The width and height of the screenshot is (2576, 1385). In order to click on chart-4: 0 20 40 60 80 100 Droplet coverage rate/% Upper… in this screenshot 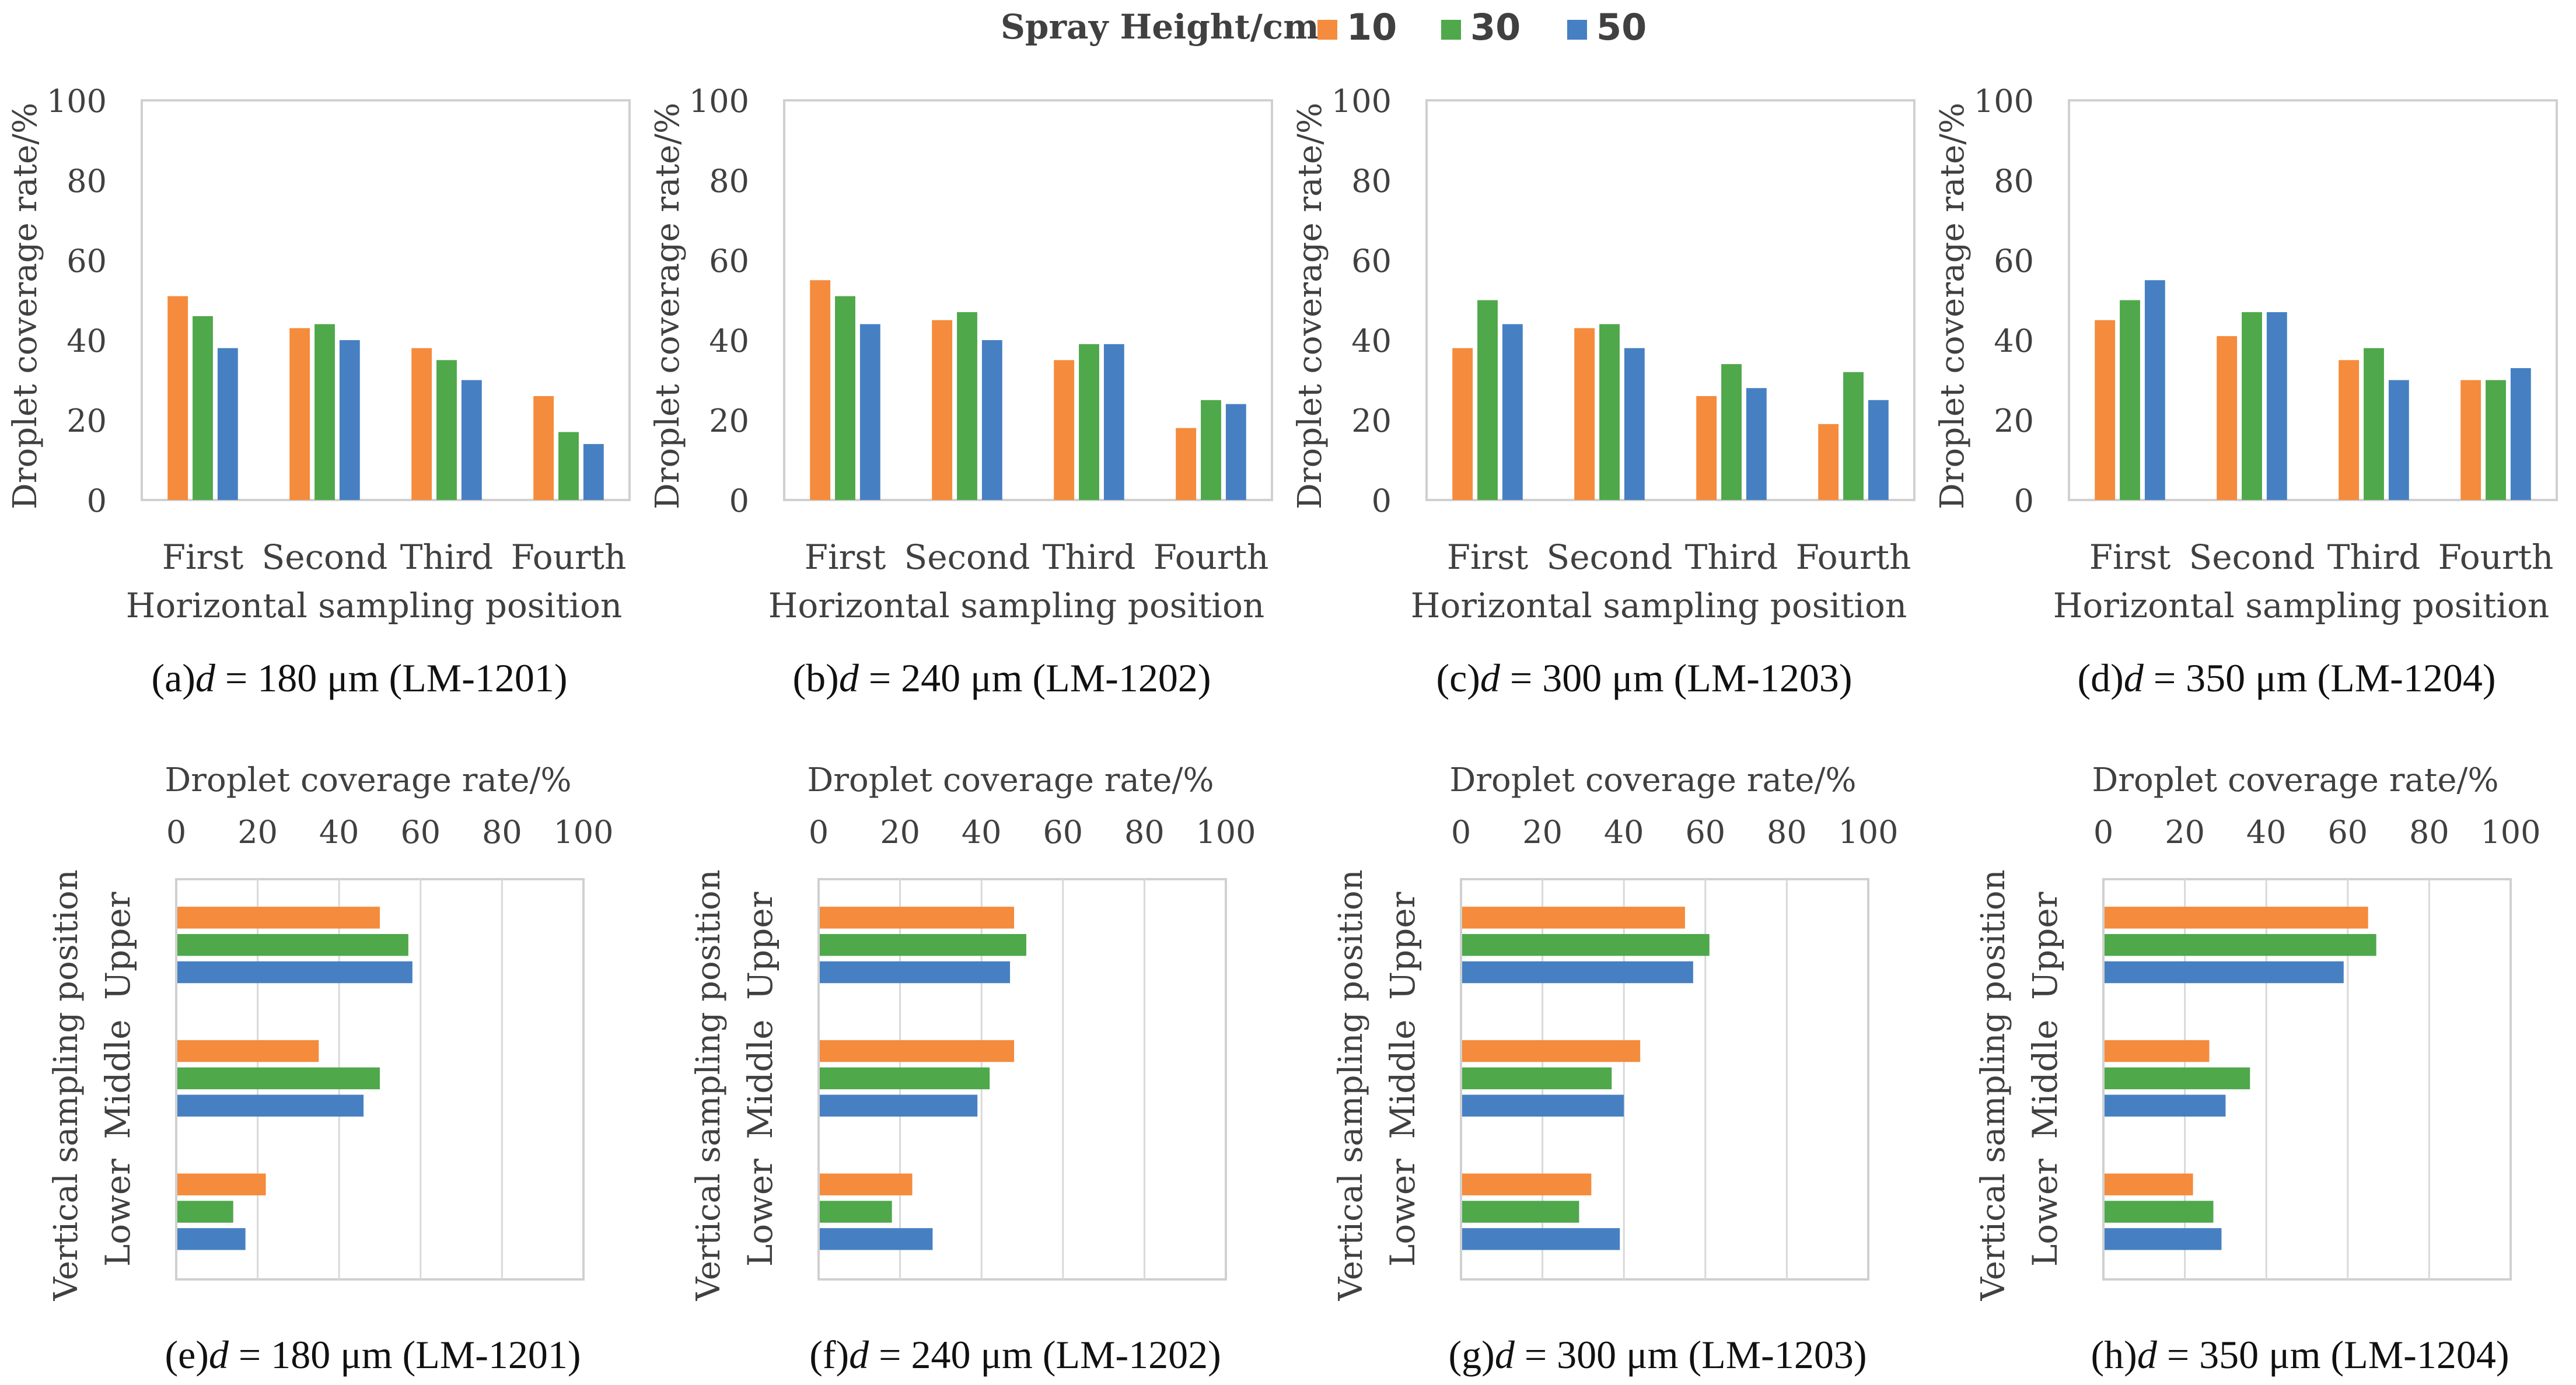, I will do `click(330, 1069)`.